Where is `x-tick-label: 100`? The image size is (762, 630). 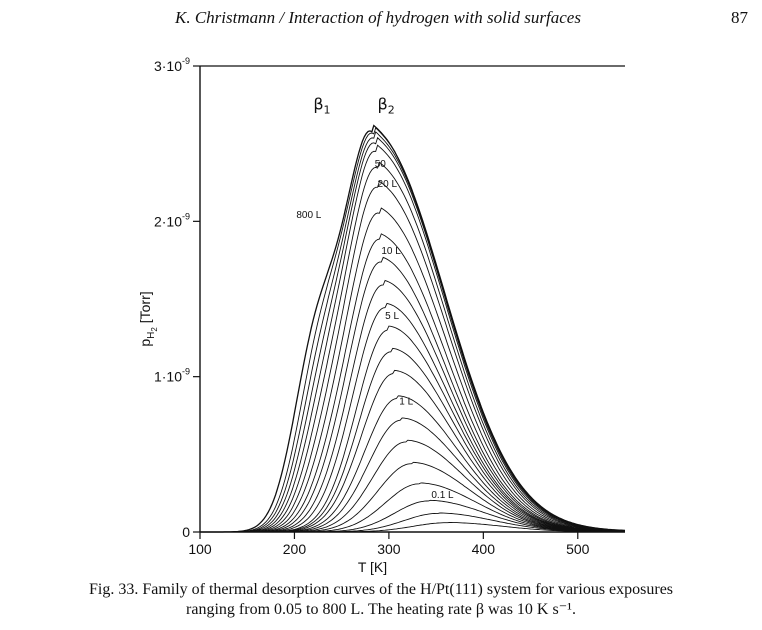
x-tick-label: 100 is located at coordinates (200, 549).